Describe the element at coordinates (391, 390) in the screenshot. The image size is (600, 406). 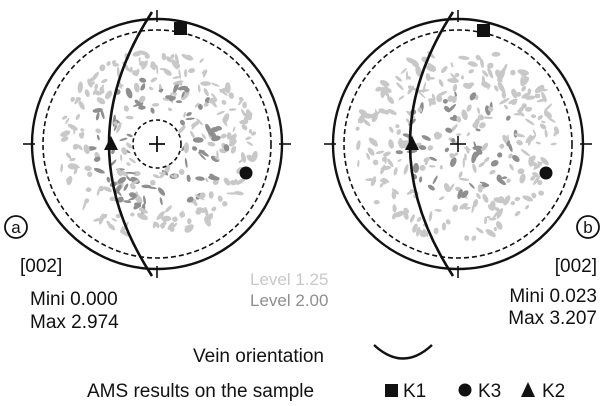
I see `k1-legend-square-icon` at that location.